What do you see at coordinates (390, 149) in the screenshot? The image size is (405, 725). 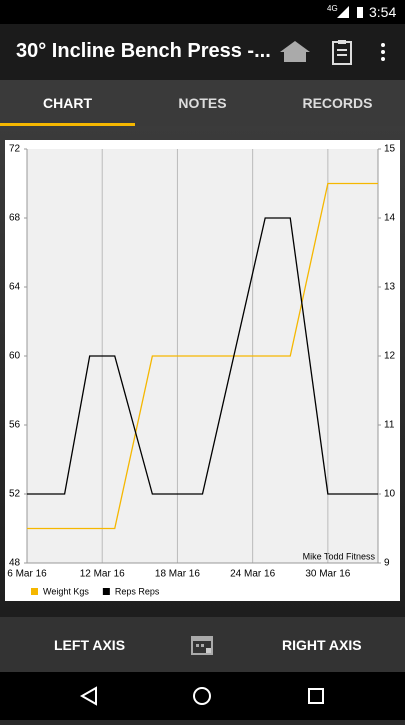 I see `y2-tick-label: 15` at bounding box center [390, 149].